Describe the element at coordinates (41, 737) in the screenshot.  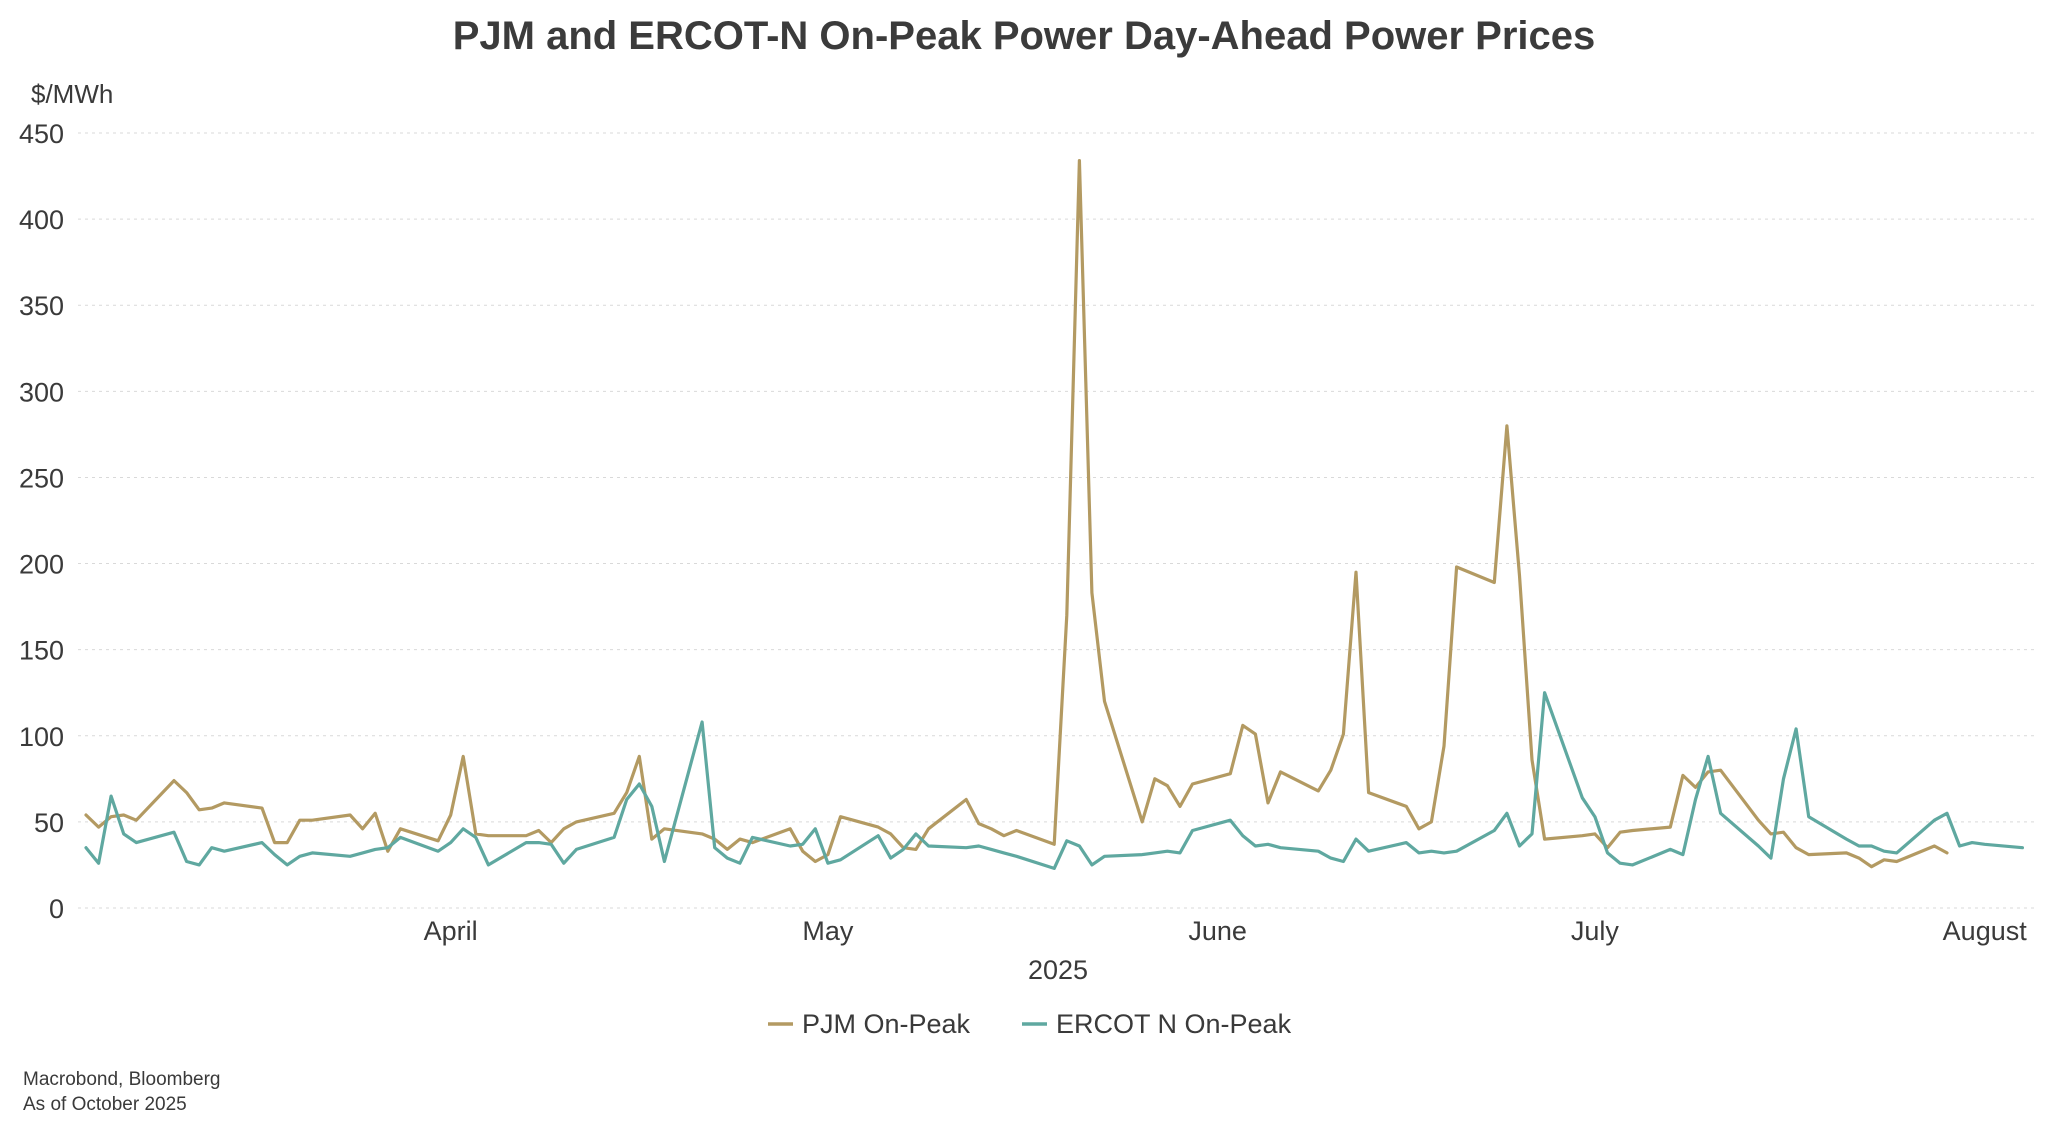
I see `y-tick-label: 100` at that location.